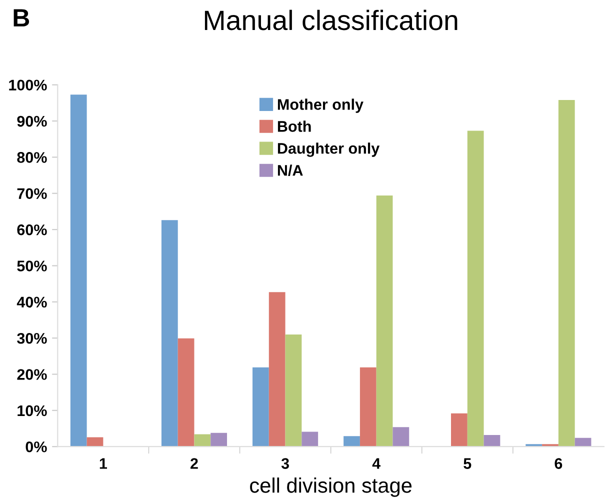 This screenshot has height=499, width=607. What do you see at coordinates (376, 463) in the screenshot?
I see `x-tick-label: 4` at bounding box center [376, 463].